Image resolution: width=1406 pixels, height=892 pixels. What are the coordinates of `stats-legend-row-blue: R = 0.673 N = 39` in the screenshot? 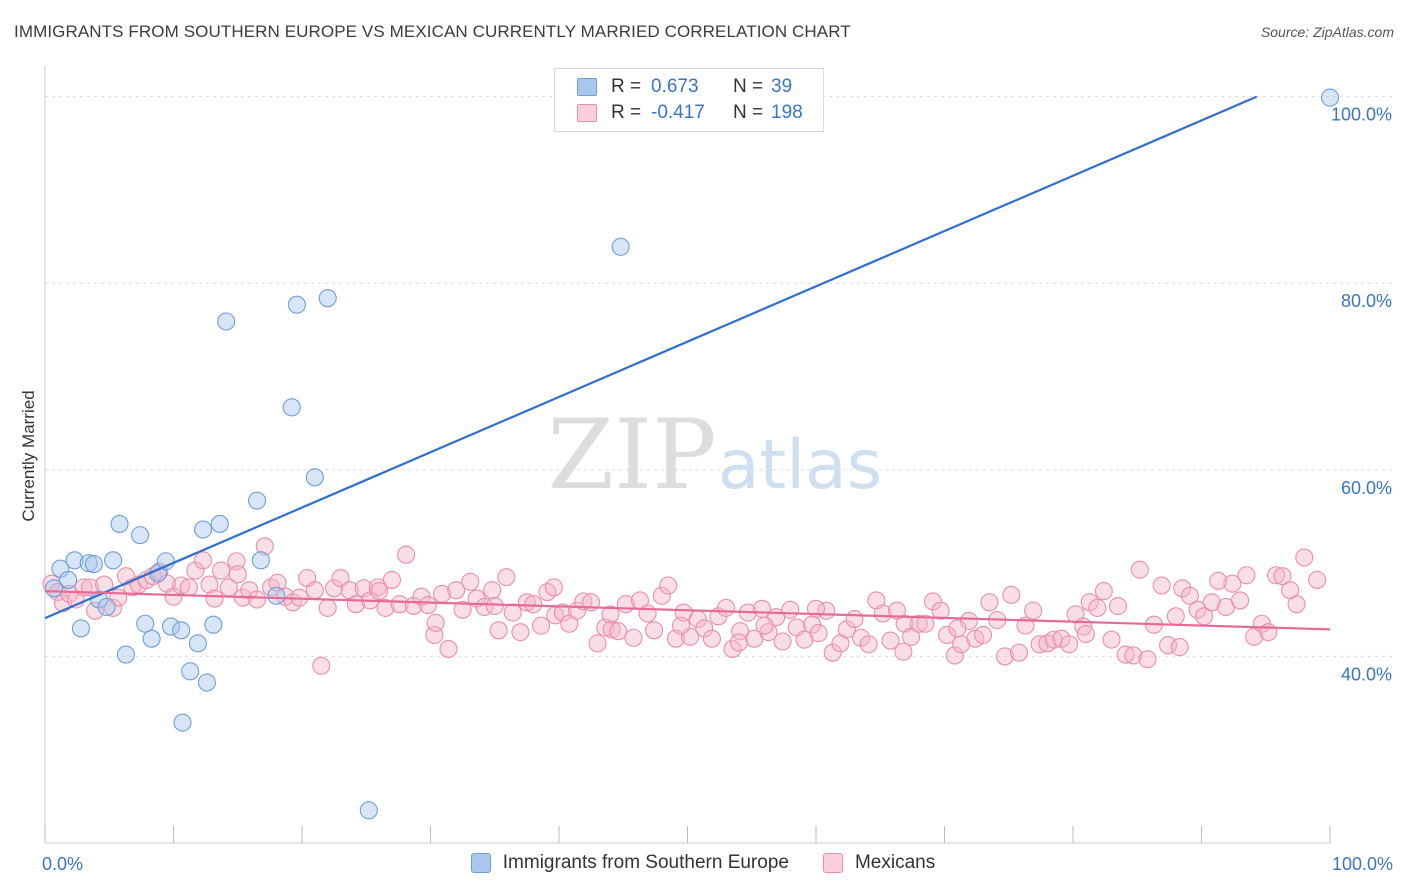 It's located at (684, 87).